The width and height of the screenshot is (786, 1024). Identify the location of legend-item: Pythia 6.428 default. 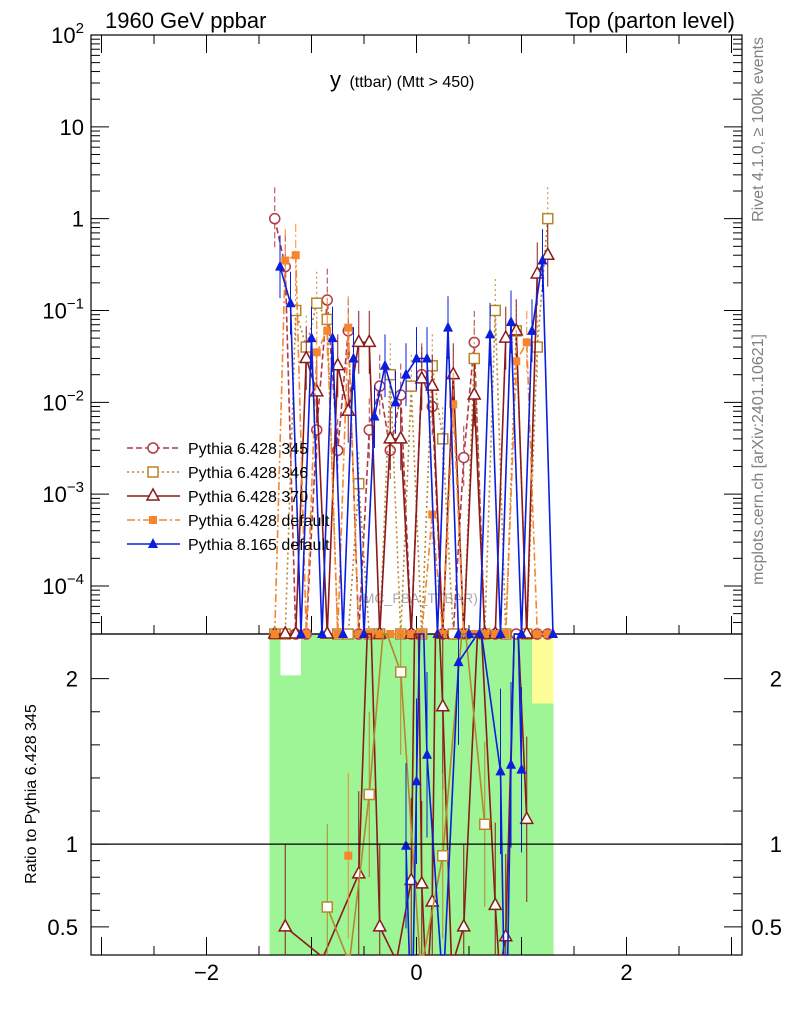
(228, 521).